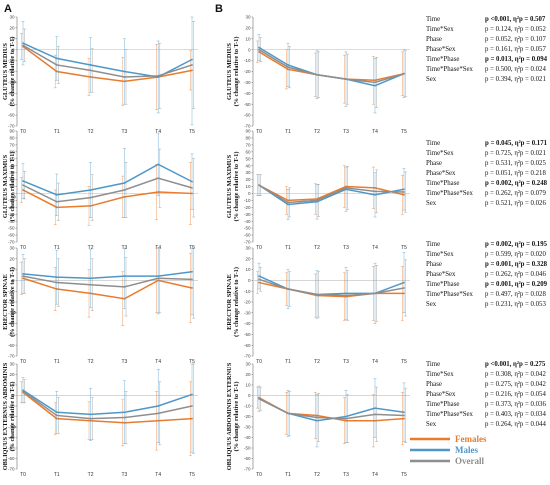 This screenshot has width=550, height=485. What do you see at coordinates (404, 132) in the screenshot?
I see `chart-b1-x-label-t5: T5` at bounding box center [404, 132].